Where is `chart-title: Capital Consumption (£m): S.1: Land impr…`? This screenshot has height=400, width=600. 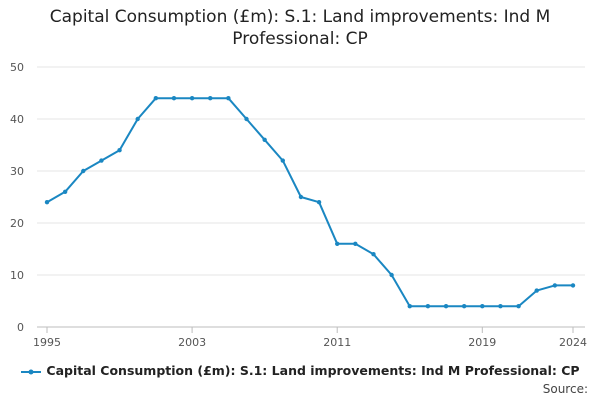 chart-title: Capital Consumption (£m): S.1: Land impr… is located at coordinates (300, 28).